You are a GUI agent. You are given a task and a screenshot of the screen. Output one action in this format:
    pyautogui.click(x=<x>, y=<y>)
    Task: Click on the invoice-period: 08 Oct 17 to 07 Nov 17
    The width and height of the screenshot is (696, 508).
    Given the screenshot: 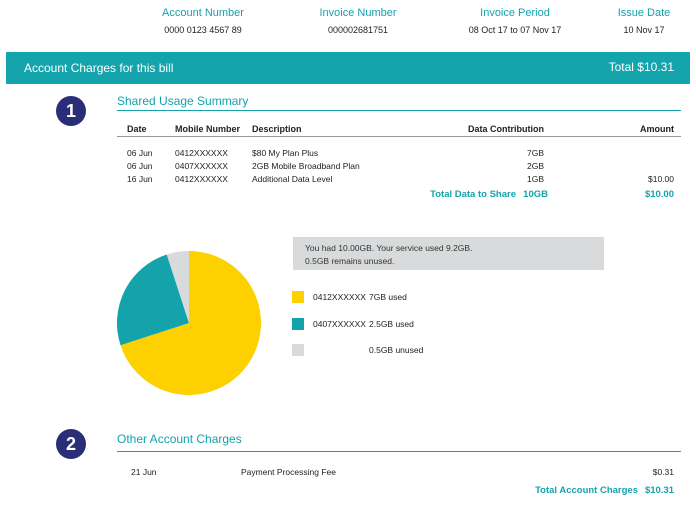 What is the action you would take?
    pyautogui.click(x=515, y=30)
    